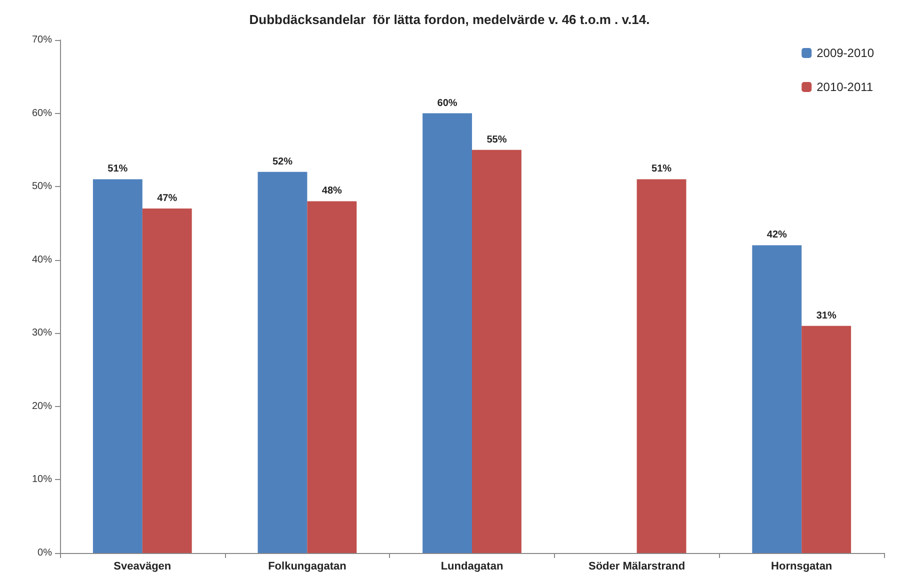 The height and width of the screenshot is (588, 899). I want to click on x-tick-label: Folkungagatan, so click(307, 566).